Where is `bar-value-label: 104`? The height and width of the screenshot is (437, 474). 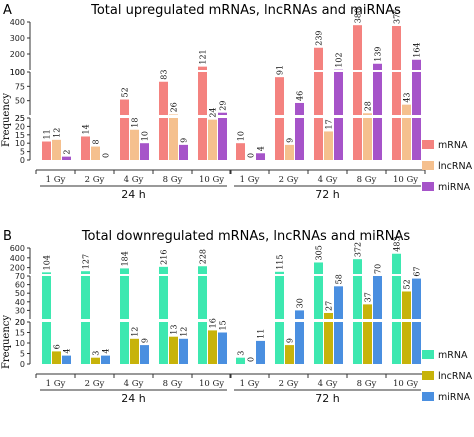 bar-value-label: 104 is located at coordinates (47, 262).